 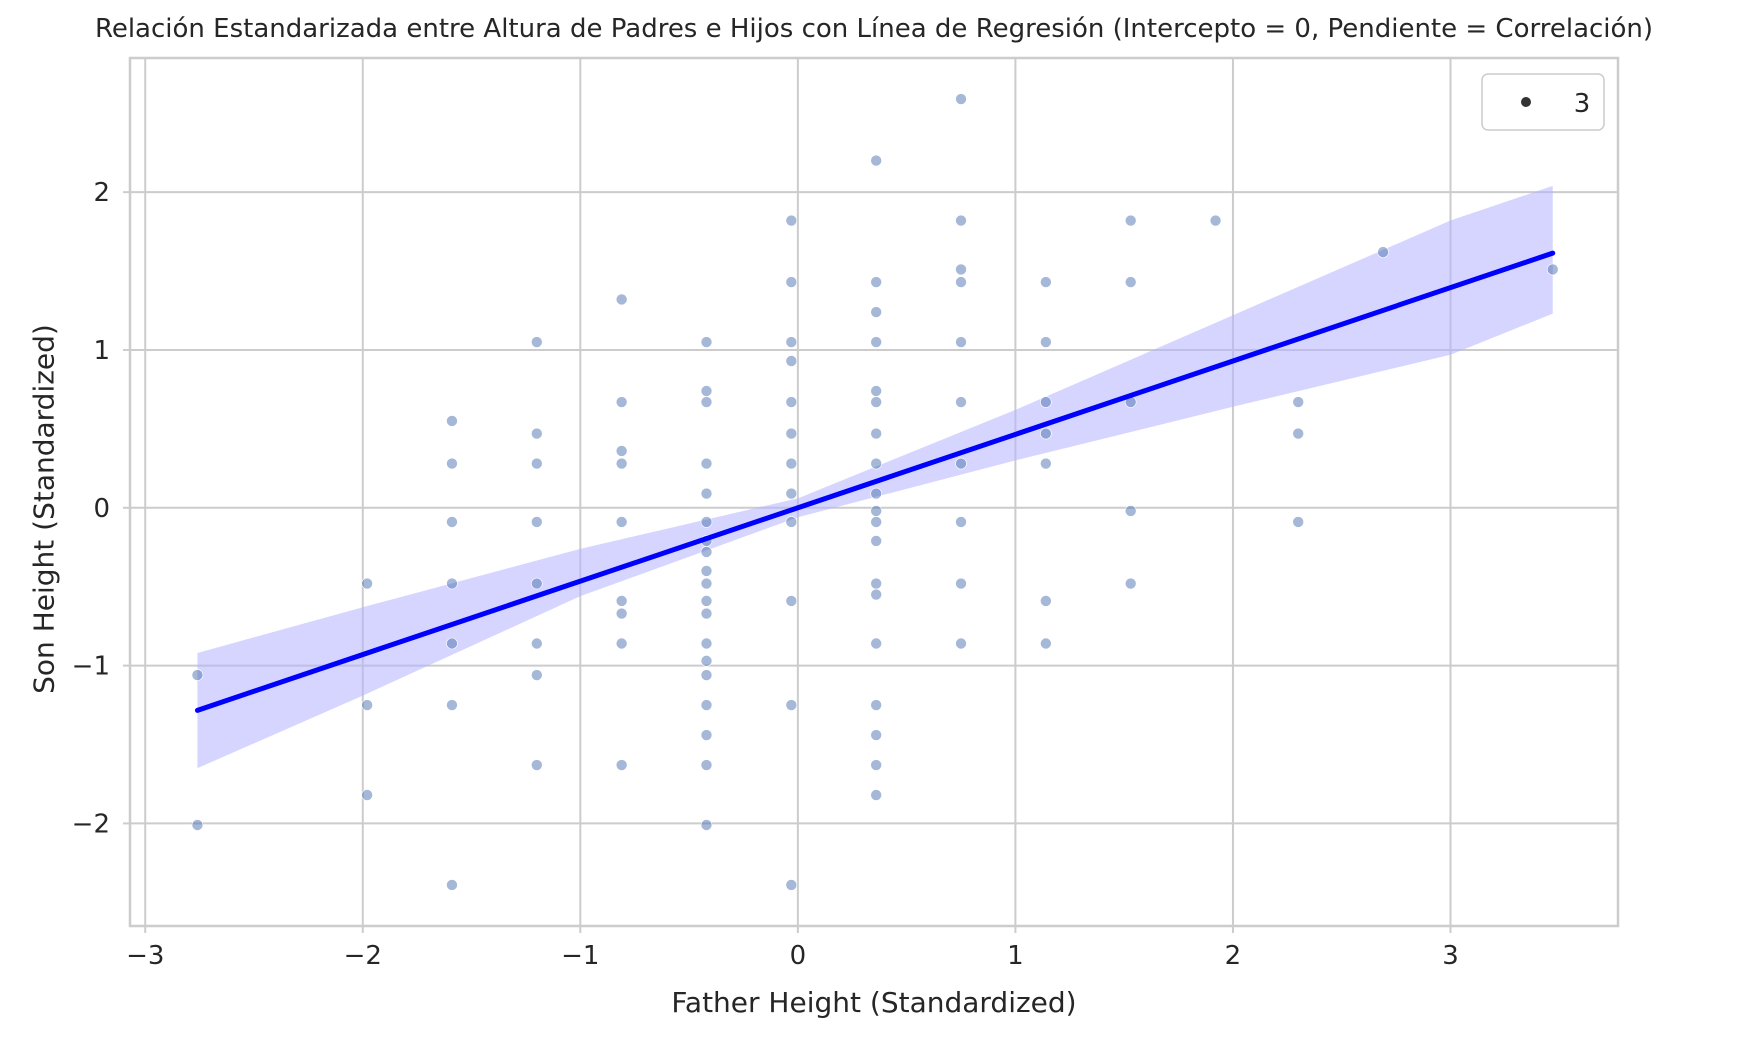 I want to click on x-tick-label: 2, so click(x=1233, y=956).